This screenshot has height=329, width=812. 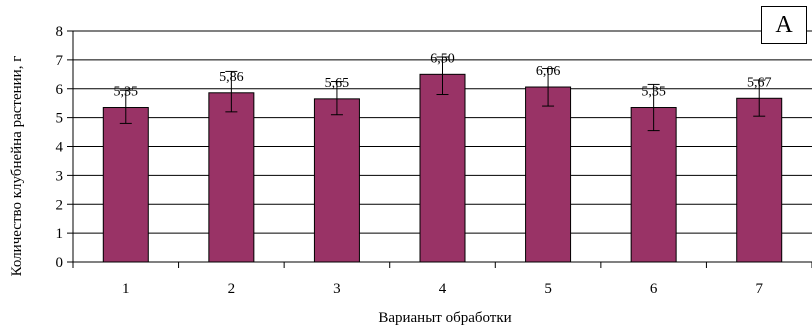 What do you see at coordinates (442, 58) in the screenshot?
I see `value-label: 6,50` at bounding box center [442, 58].